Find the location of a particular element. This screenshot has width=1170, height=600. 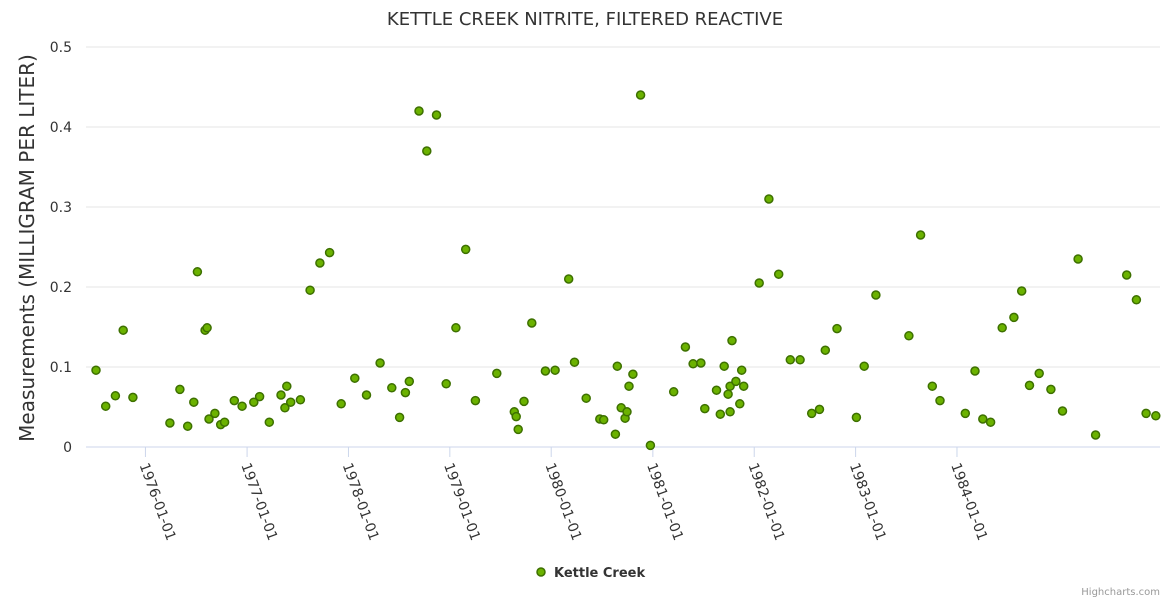

legend-marker-icon is located at coordinates (541, 572).